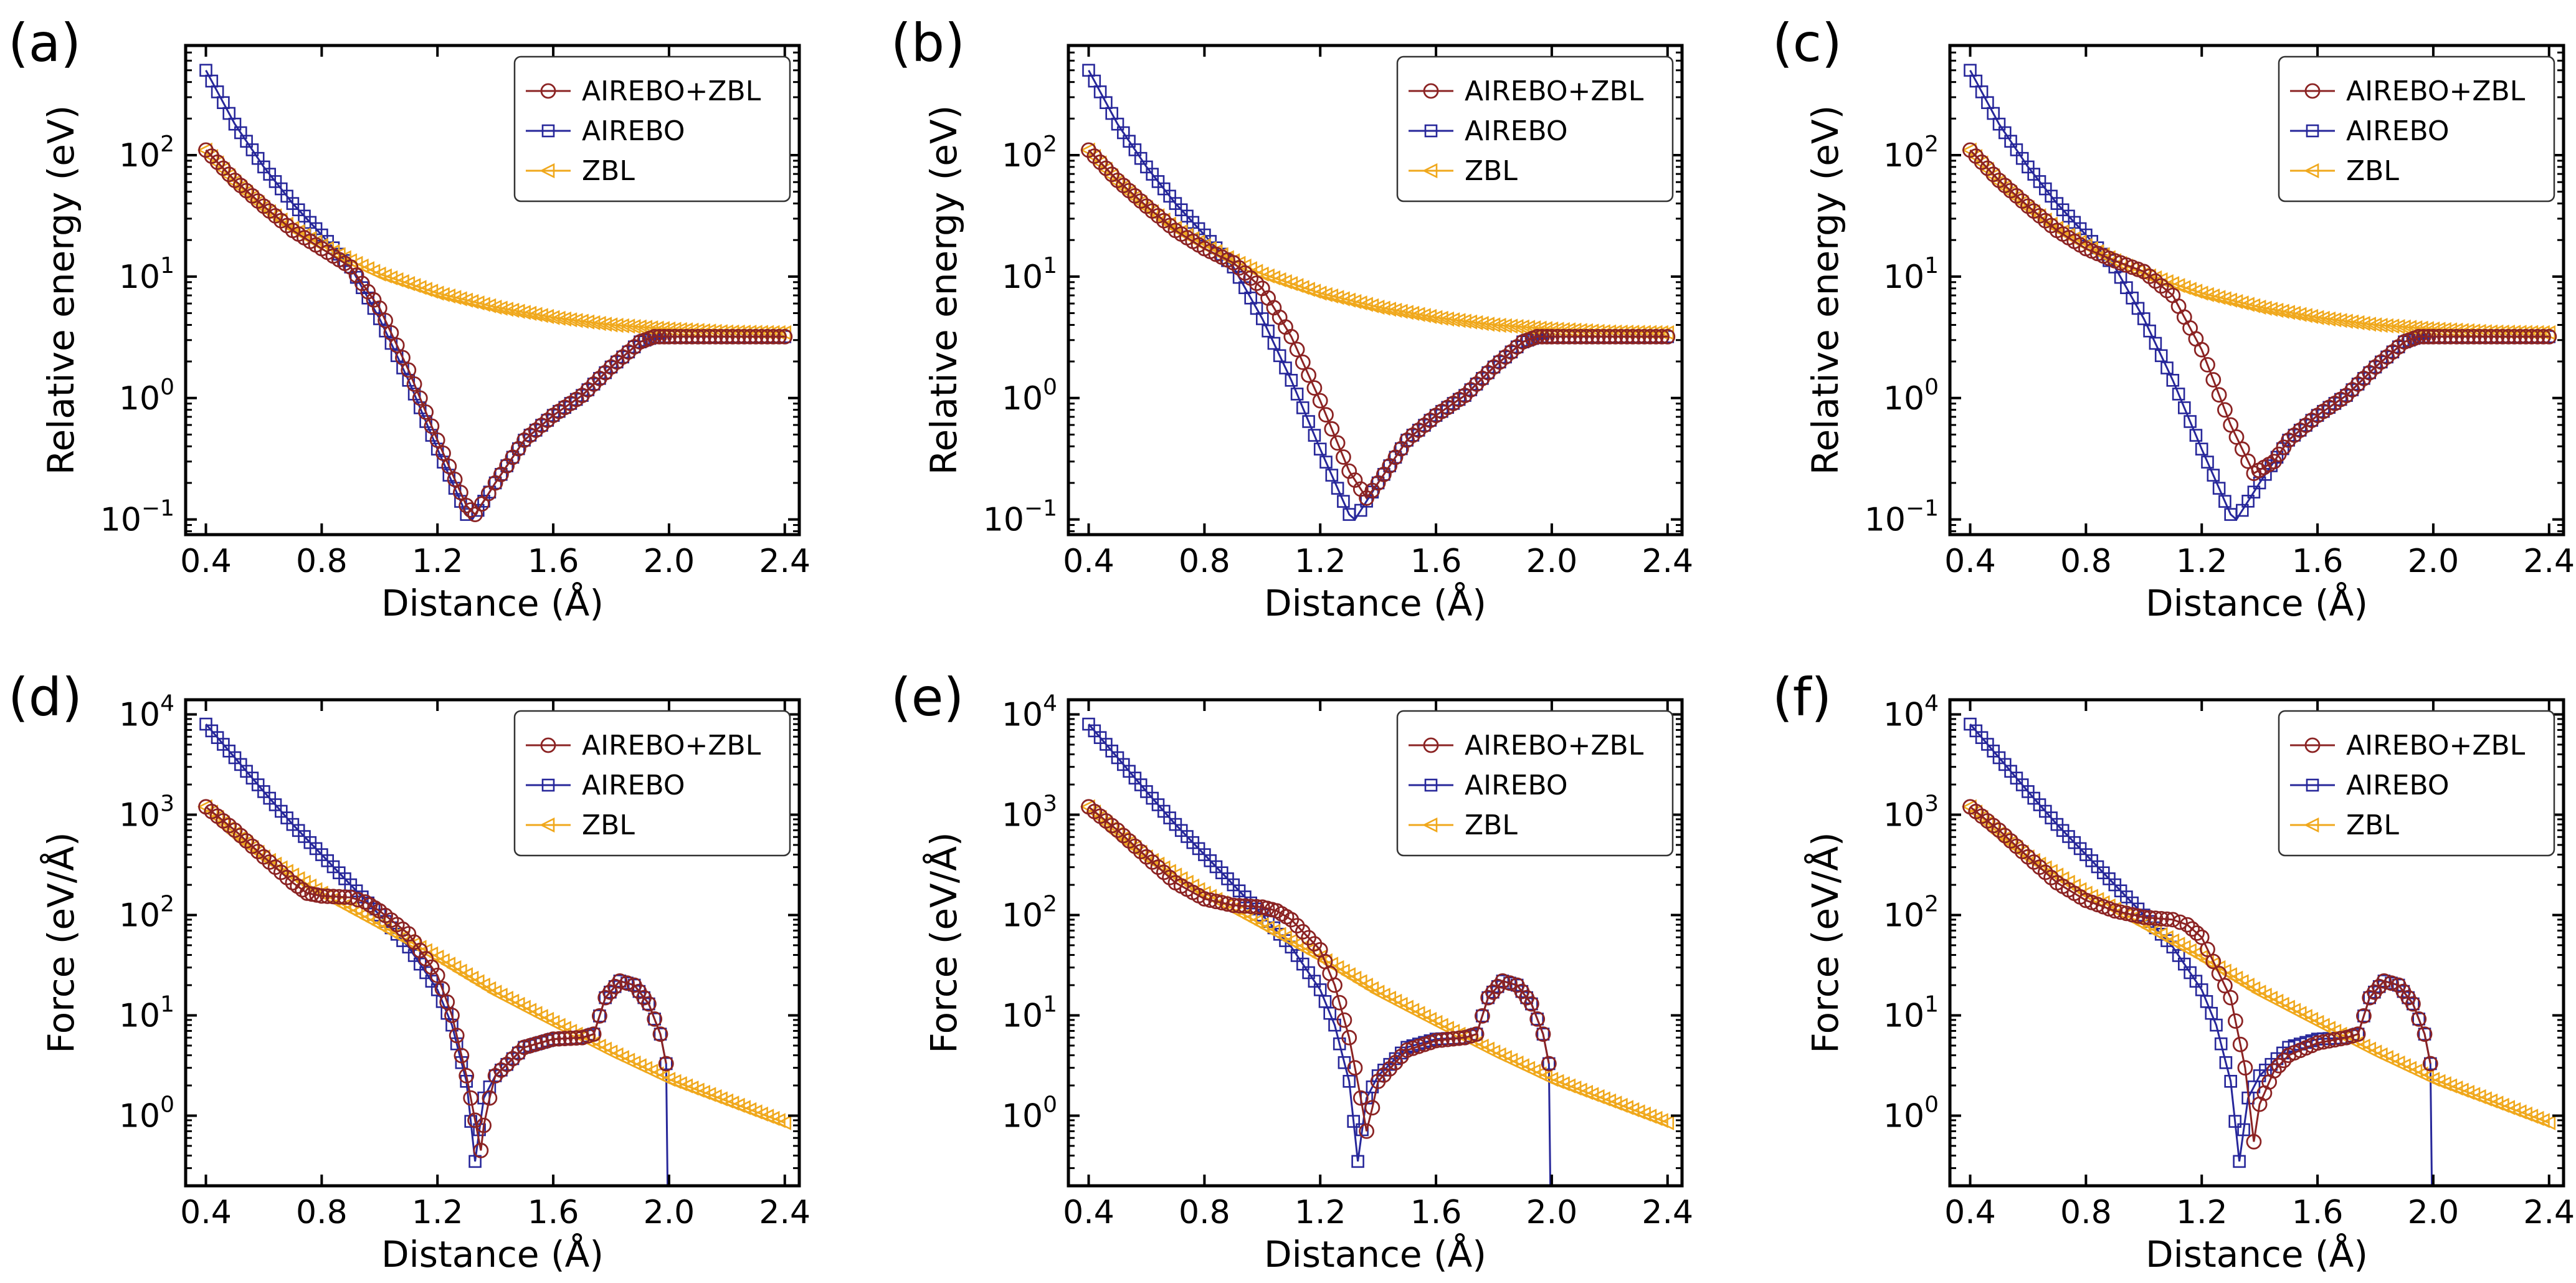  What do you see at coordinates (652, 129) in the screenshot?
I see `legend-box` at bounding box center [652, 129].